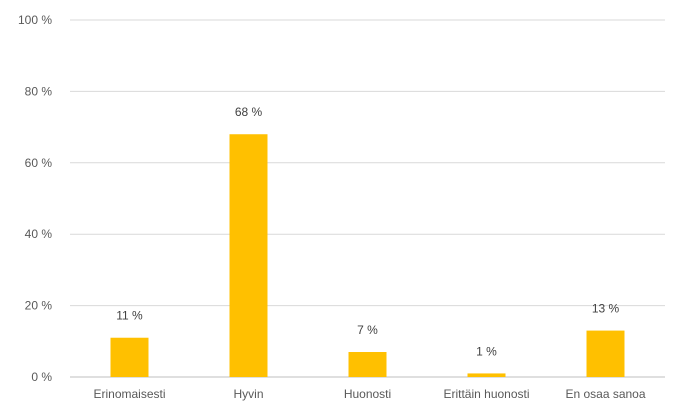  What do you see at coordinates (606, 309) in the screenshot?
I see `bar-value-label: 13 %` at bounding box center [606, 309].